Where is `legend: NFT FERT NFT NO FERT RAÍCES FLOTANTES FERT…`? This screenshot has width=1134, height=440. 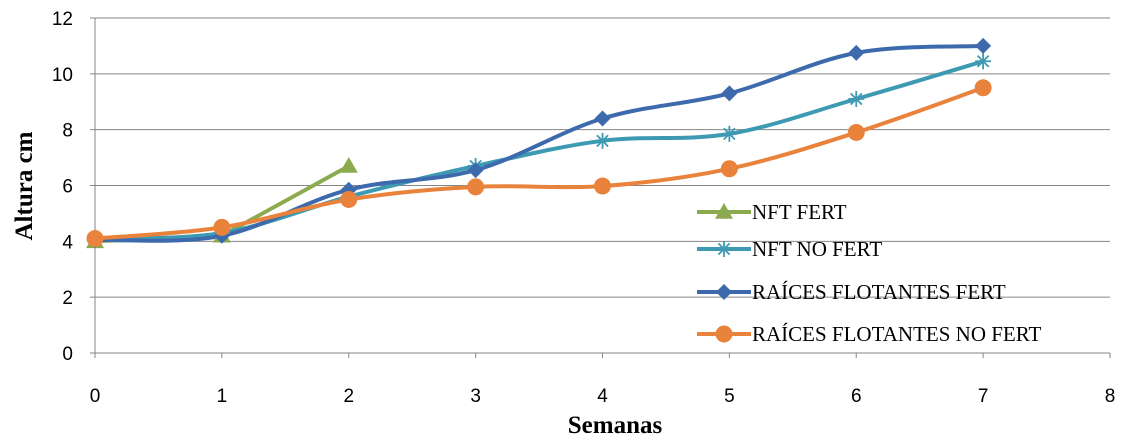 legend: NFT FERT NFT NO FERT RAÍCES FLOTANTES FERT… is located at coordinates (869, 273).